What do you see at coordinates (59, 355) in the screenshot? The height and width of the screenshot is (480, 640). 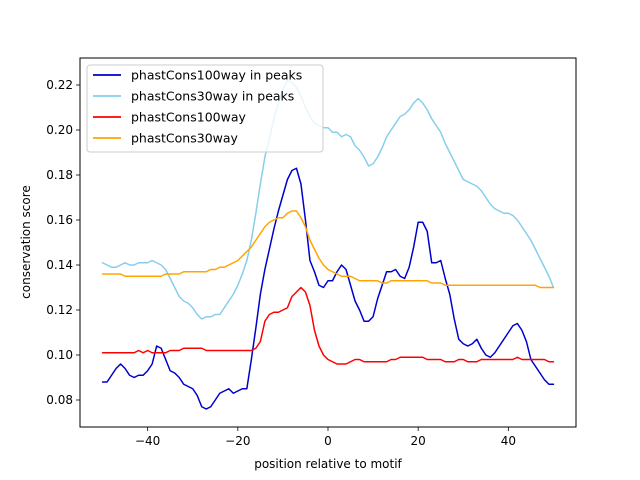 I see `y-tick-label: 0.10` at bounding box center [59, 355].